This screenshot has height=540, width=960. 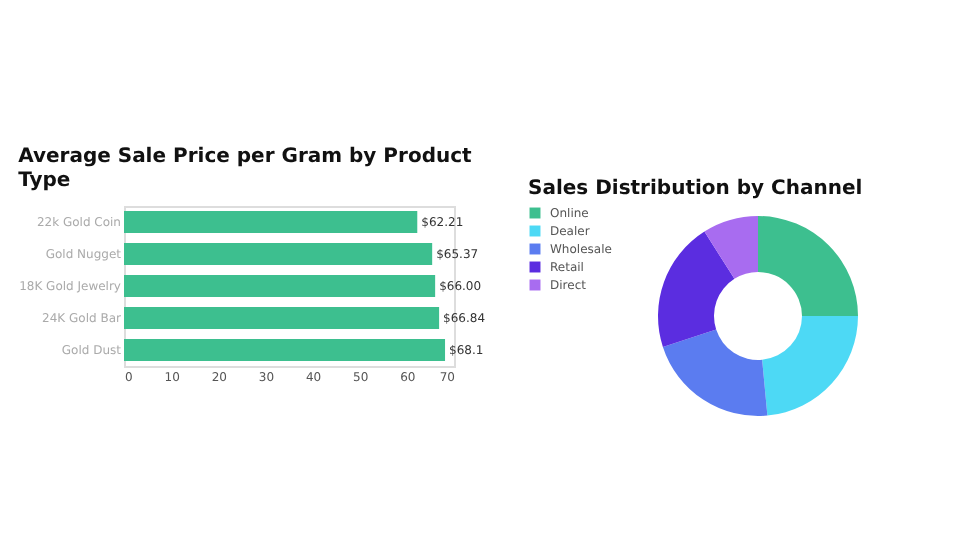 What do you see at coordinates (245, 169) in the screenshot?
I see `chart-title: Average Sale Price per Gram by Product Type` at bounding box center [245, 169].